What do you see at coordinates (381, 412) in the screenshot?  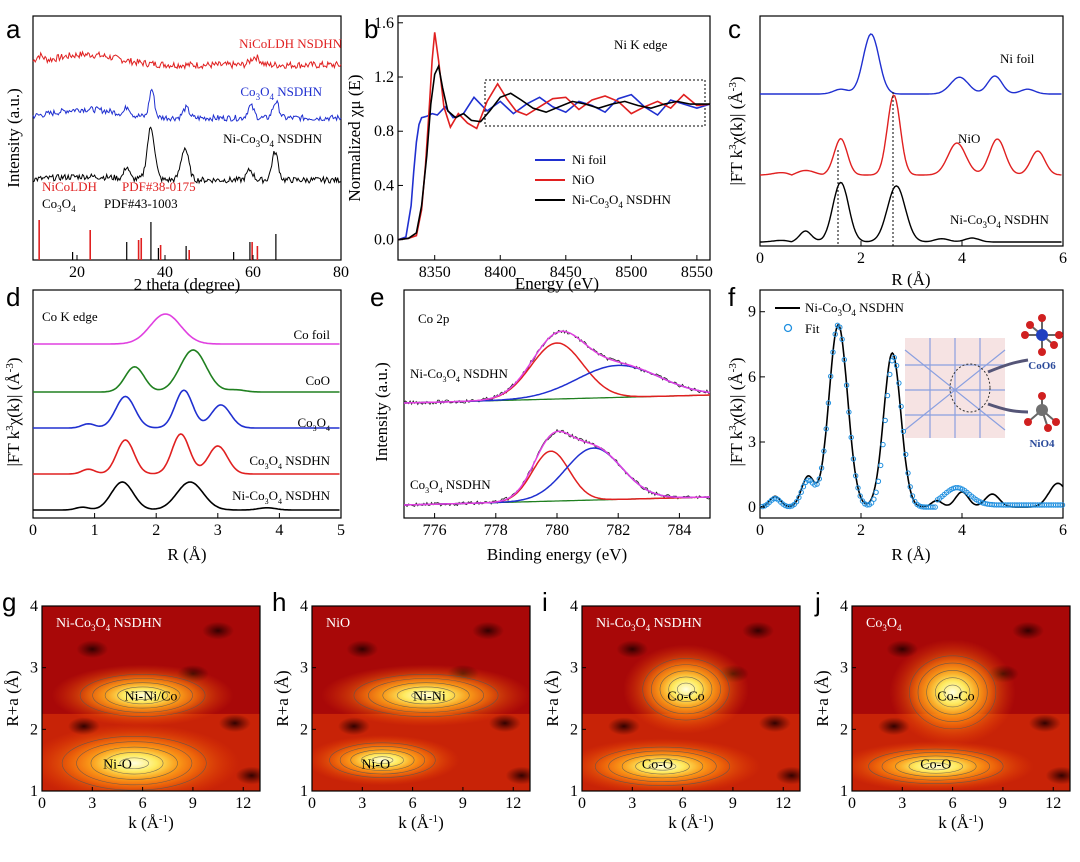 I see `y-axis-label-e: Intensity (a.u.)` at bounding box center [381, 412].